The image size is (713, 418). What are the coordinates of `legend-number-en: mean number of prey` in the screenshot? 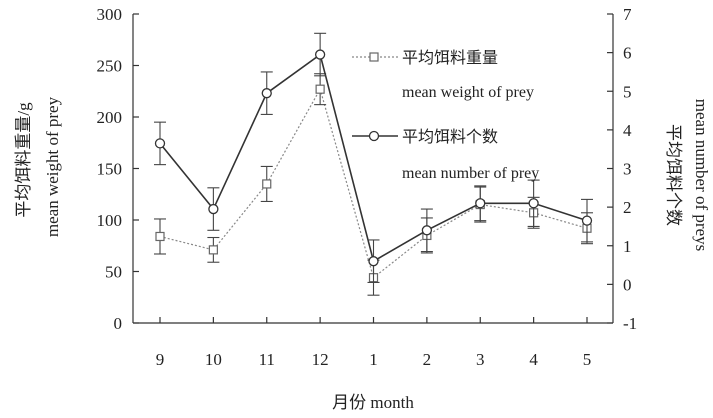 It's located at (470, 173).